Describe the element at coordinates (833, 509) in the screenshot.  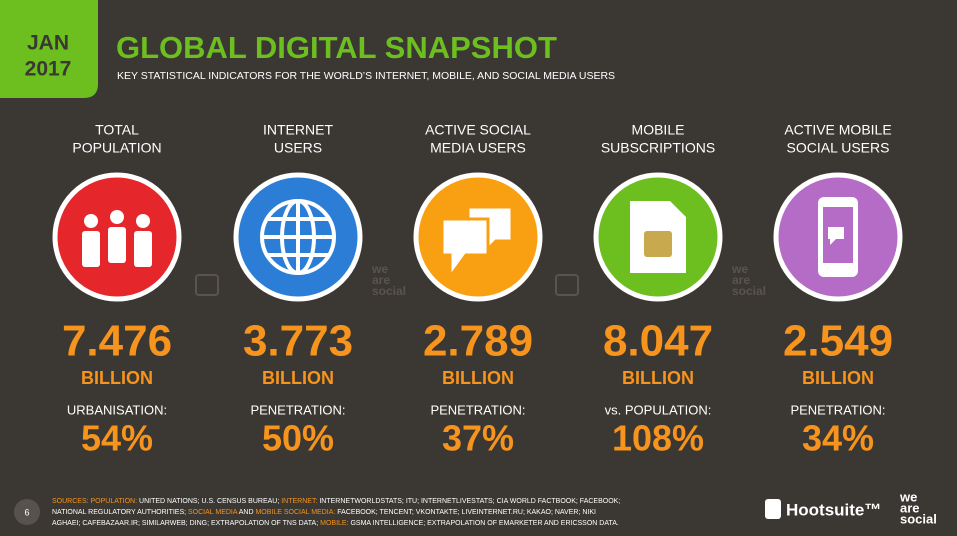
I see `hootsuite-logo: Hootsuite™` at that location.